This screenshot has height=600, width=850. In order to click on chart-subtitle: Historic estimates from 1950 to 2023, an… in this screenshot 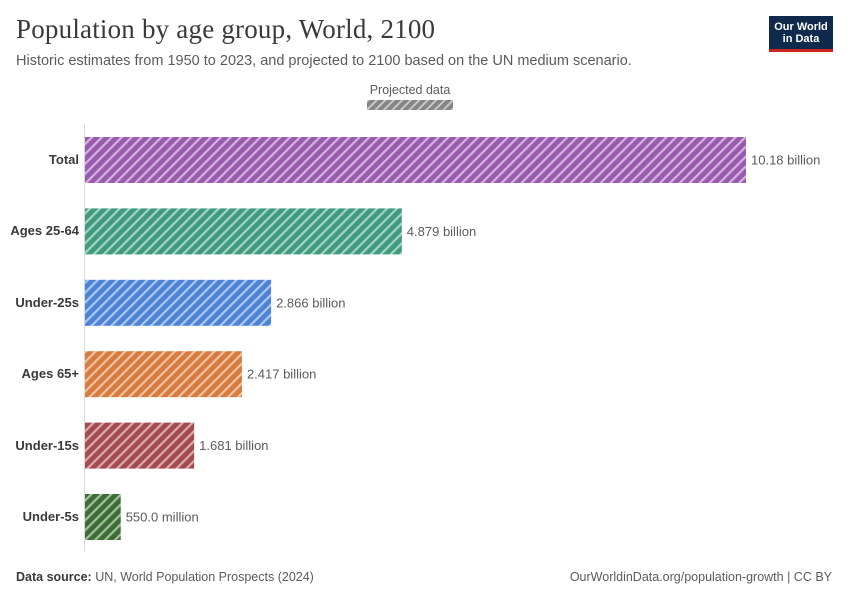, I will do `click(324, 61)`.